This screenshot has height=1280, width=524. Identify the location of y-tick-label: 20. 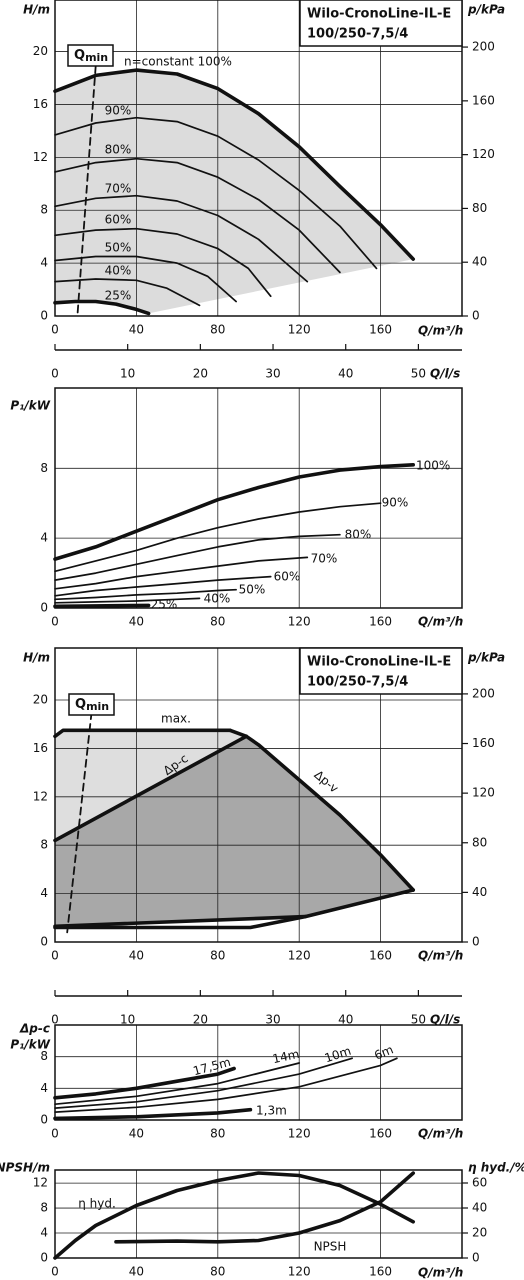
(40, 700).